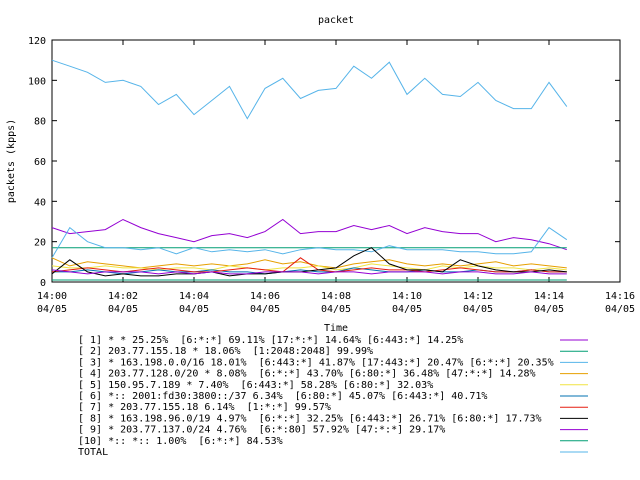 The width and height of the screenshot is (640, 480). Describe the element at coordinates (336, 328) in the screenshot. I see `x-axis-label: Time` at that location.